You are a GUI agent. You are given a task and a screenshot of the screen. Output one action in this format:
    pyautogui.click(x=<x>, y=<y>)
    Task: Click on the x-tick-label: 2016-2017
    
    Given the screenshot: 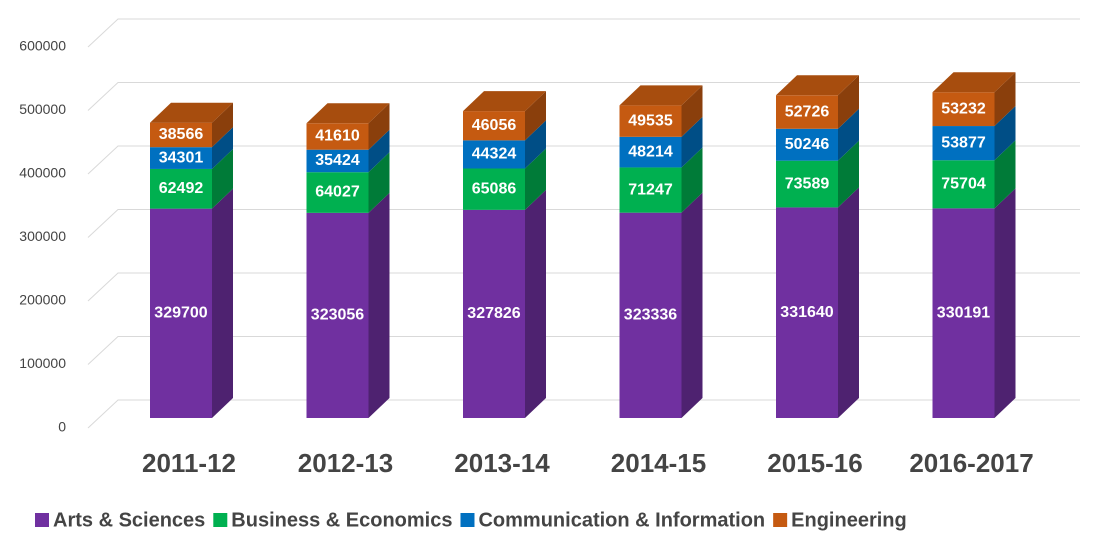 What is the action you would take?
    pyautogui.click(x=971, y=463)
    